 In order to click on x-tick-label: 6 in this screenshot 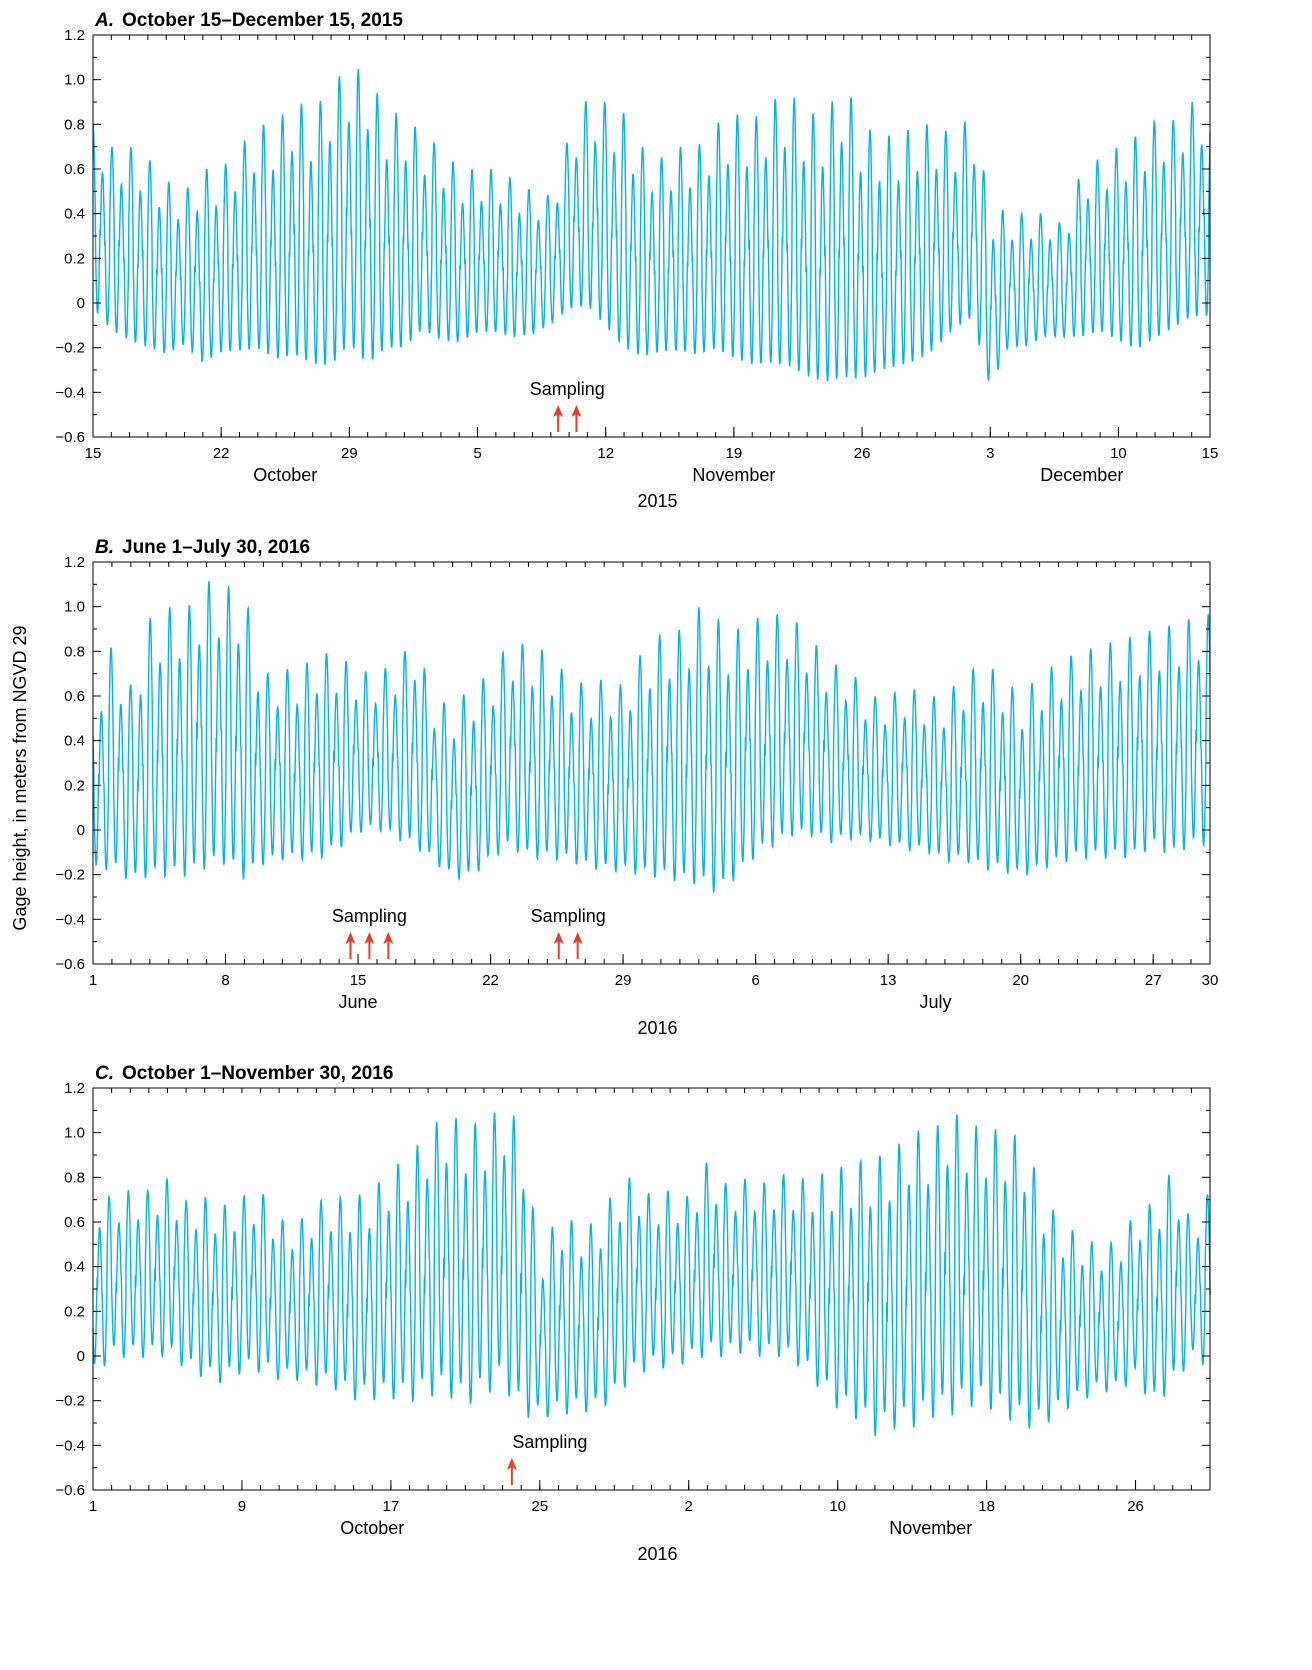, I will do `click(755, 980)`.